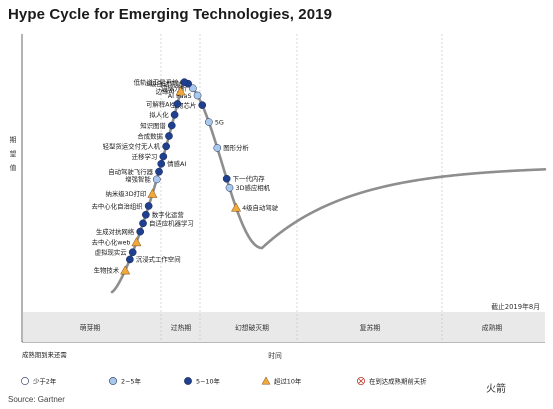 The width and height of the screenshot is (553, 409). I want to click on point-label: 知识图谱, so click(153, 125).